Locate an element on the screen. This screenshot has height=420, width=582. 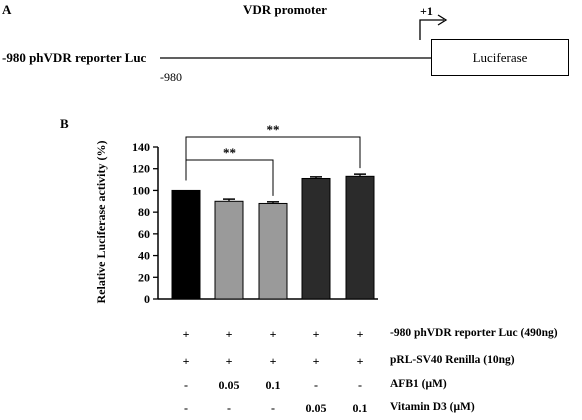
condition-label: -980 phVDR reporter Luc (490ng) is located at coordinates (474, 333).